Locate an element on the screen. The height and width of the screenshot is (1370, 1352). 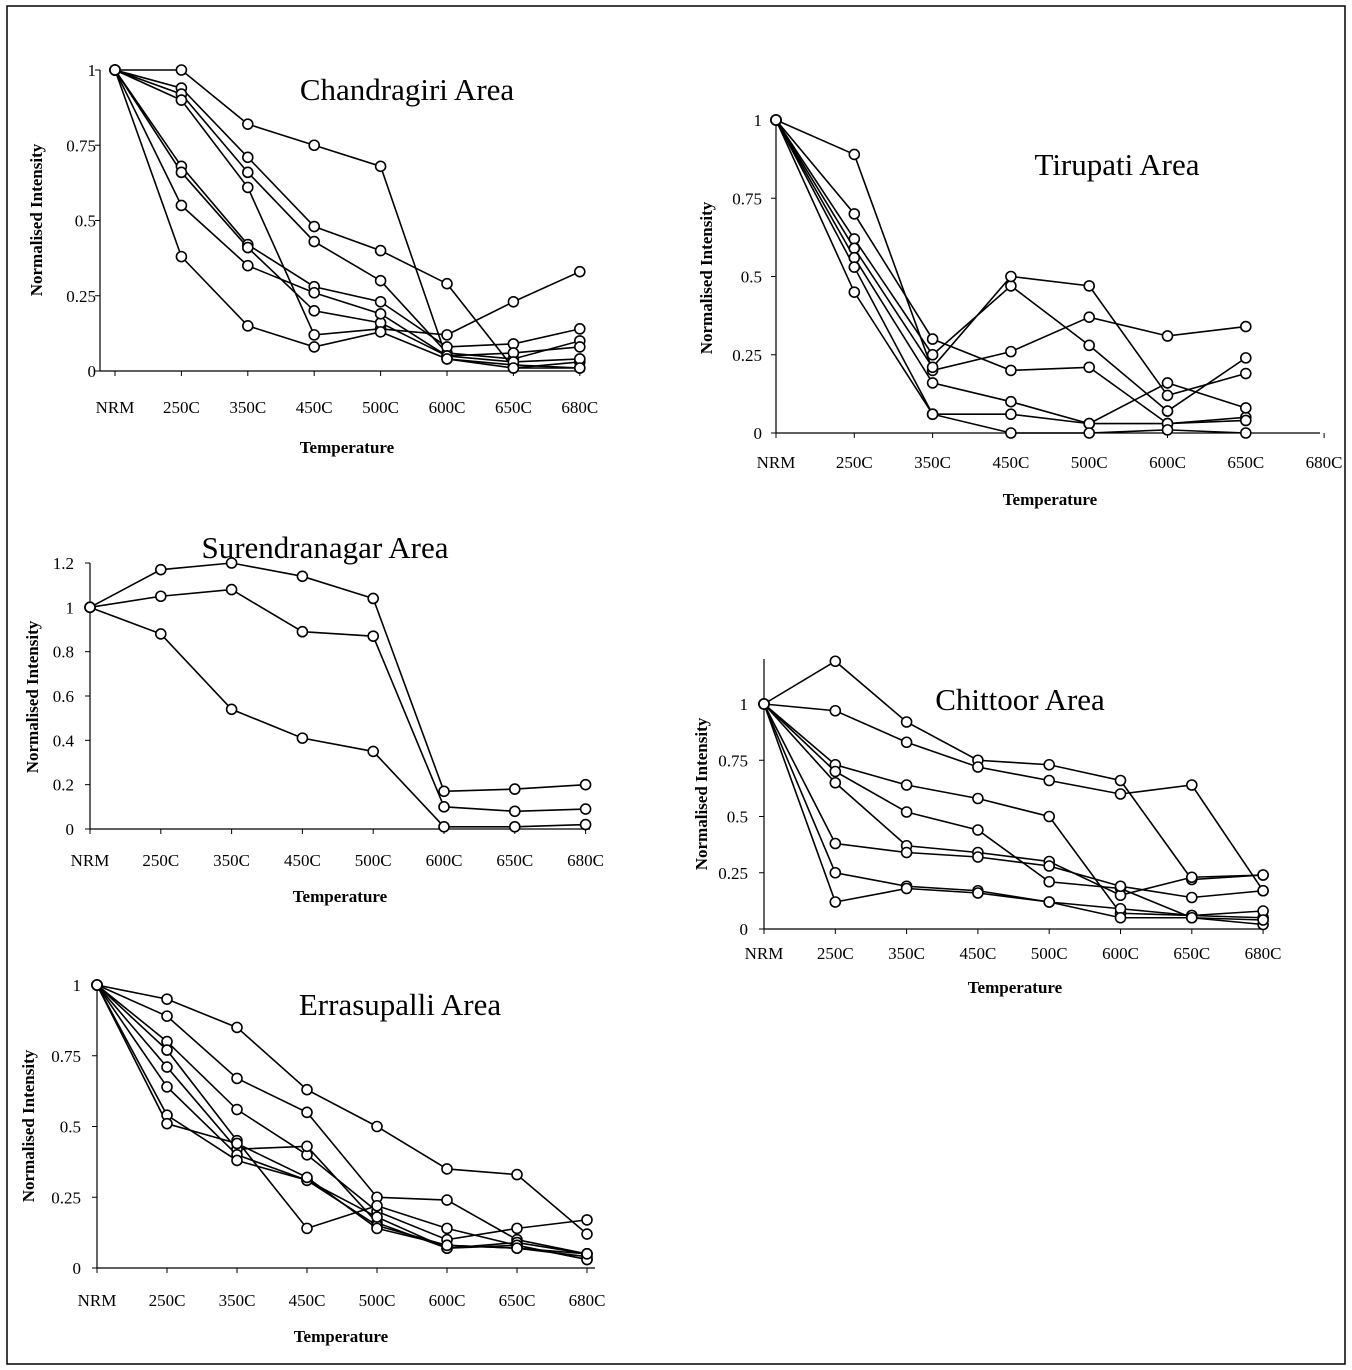
y-tick-label: 0 is located at coordinates (70, 829).